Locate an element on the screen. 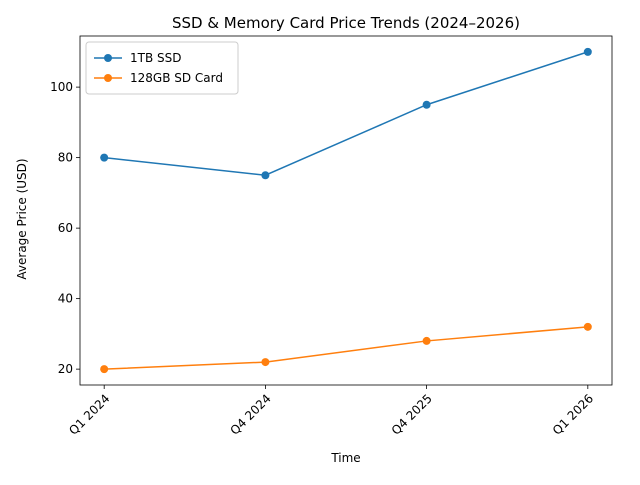 This screenshot has height=485, width=640. x-tick-label: Q1 2024 is located at coordinates (89, 414).